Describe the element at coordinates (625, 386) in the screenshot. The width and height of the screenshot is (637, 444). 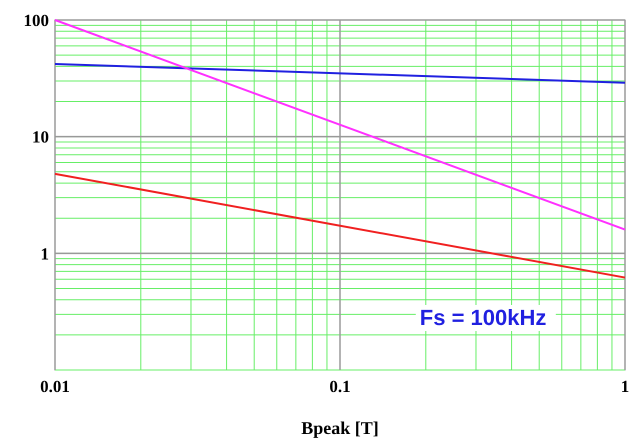
I see `x-tick-label: 1` at that location.